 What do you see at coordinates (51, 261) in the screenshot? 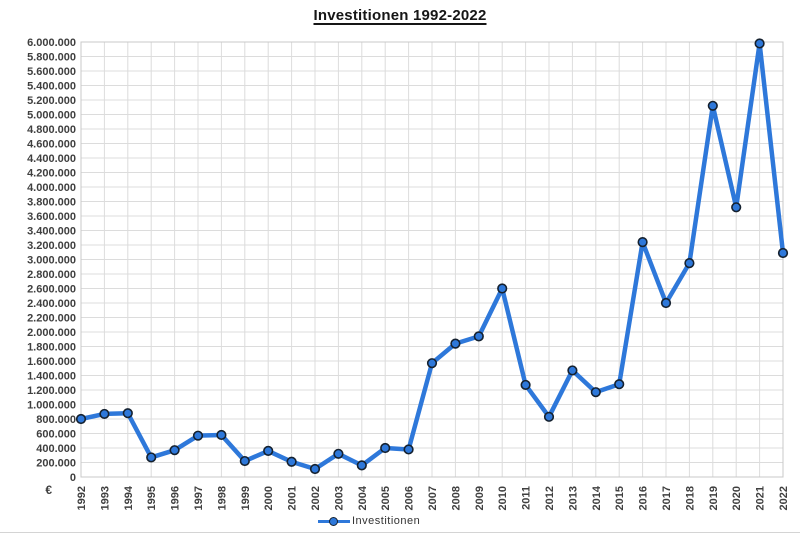
I see `y-axis-label: 3.000.000` at bounding box center [51, 261].